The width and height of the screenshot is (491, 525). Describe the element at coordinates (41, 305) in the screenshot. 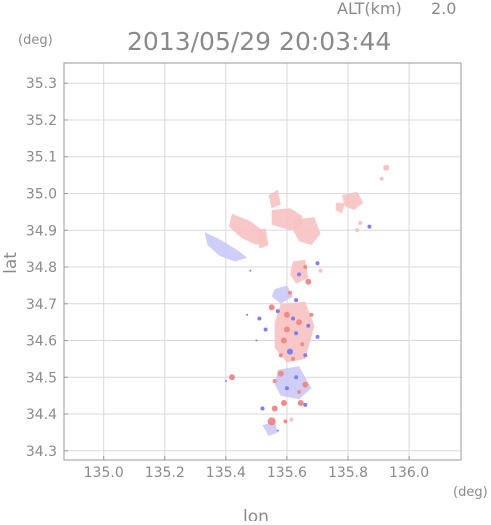

I see `y-tick-label: 34.7` at that location.